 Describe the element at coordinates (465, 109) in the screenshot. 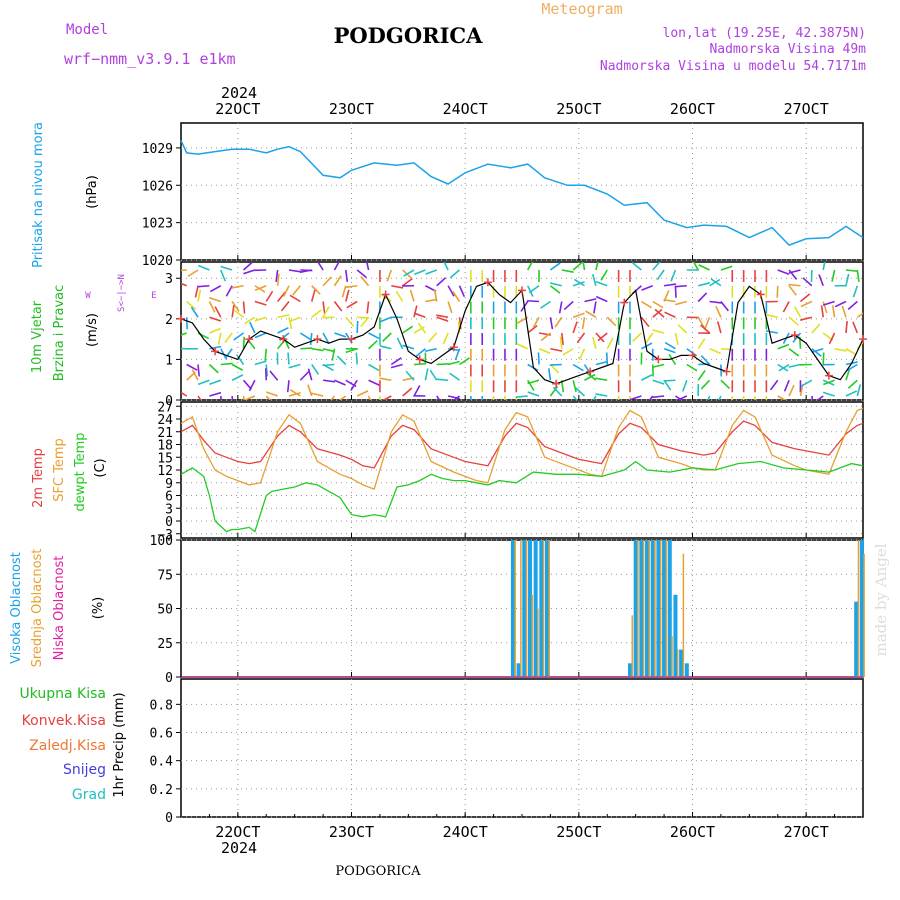

I see `top-date-24OCT: 24OCT` at that location.